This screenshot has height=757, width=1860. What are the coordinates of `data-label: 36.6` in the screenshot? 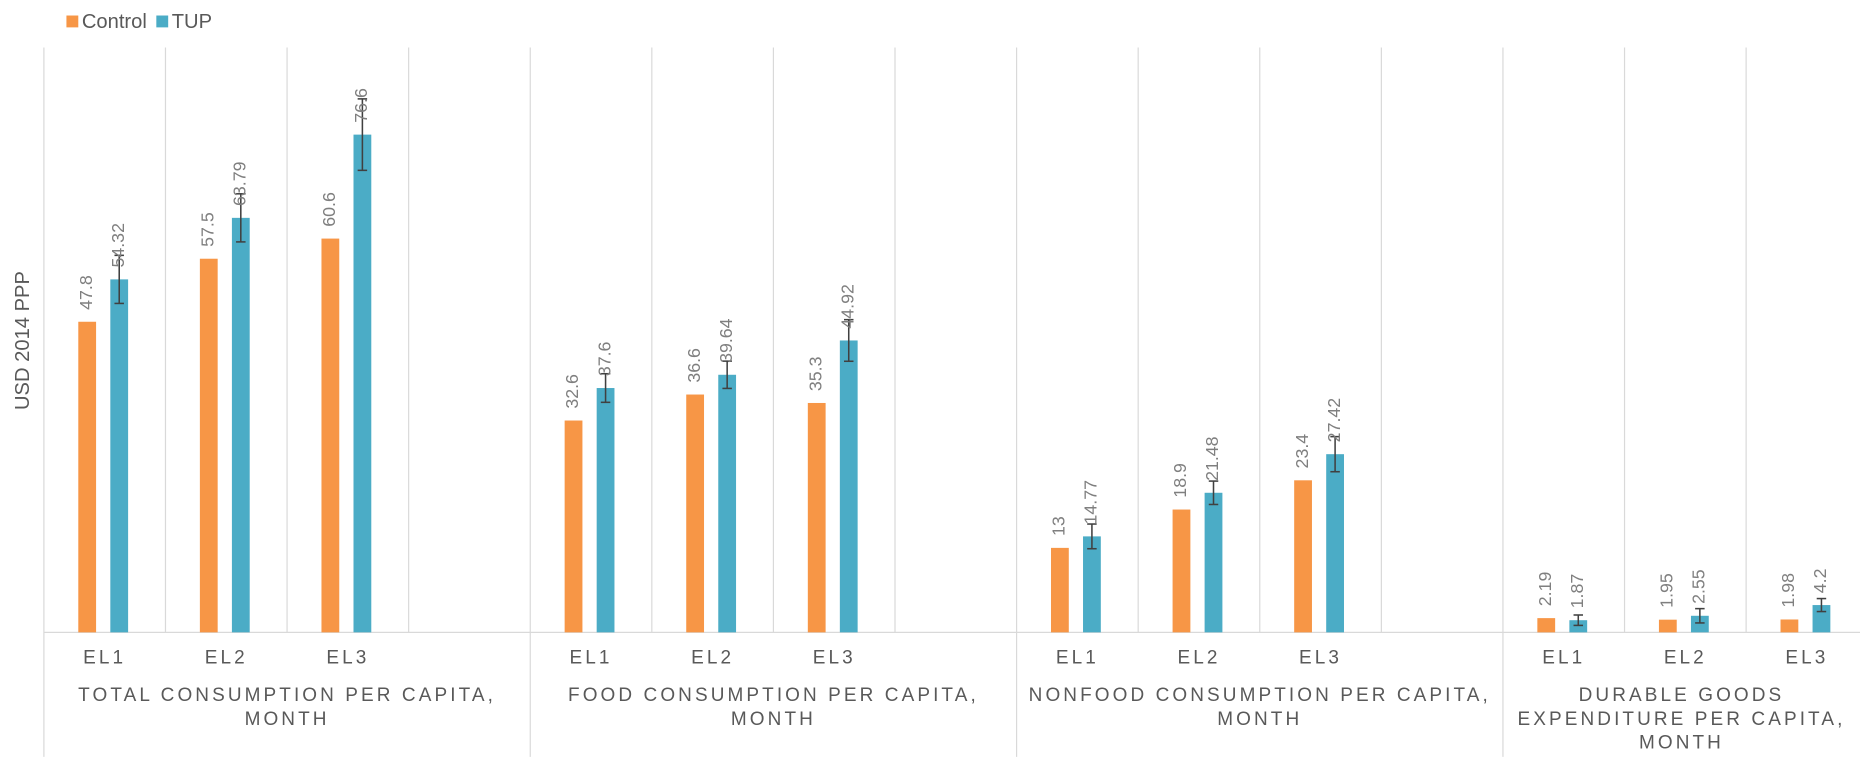 It's located at (694, 365).